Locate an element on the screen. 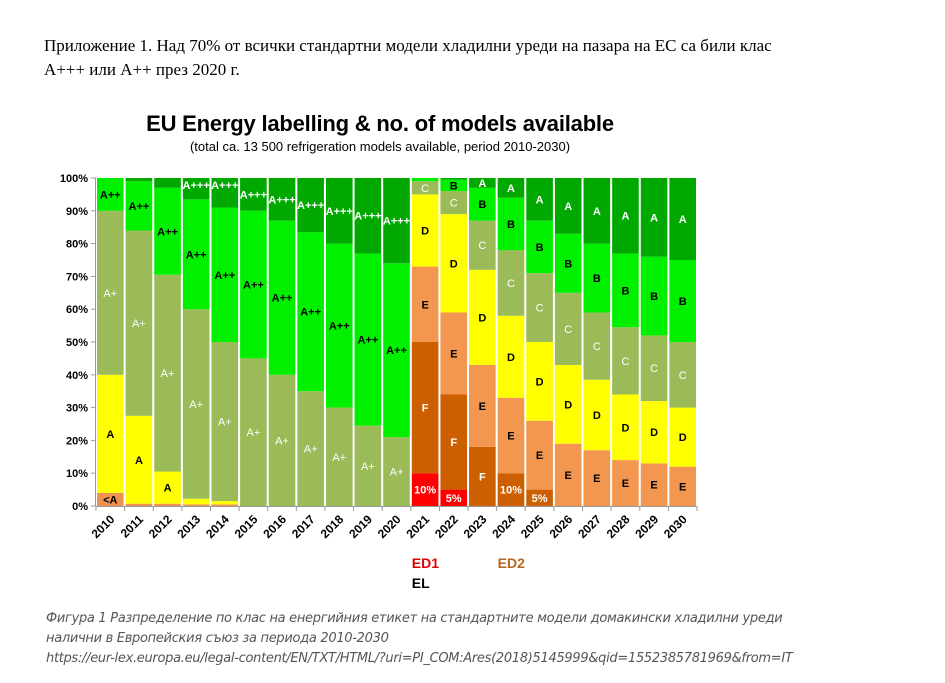  bar-segment-2013-A is located at coordinates (196, 501).